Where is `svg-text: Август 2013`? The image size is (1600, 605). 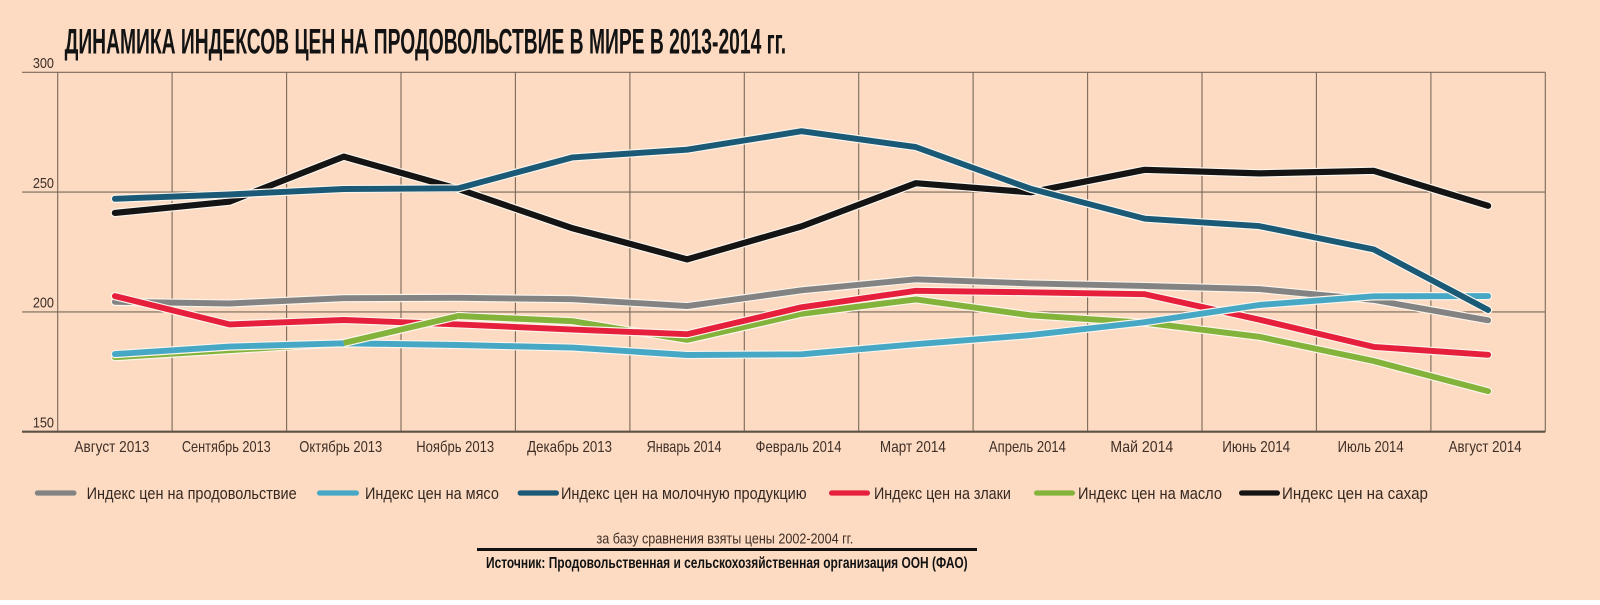
svg-text: Август 2013 is located at coordinates (111, 447).